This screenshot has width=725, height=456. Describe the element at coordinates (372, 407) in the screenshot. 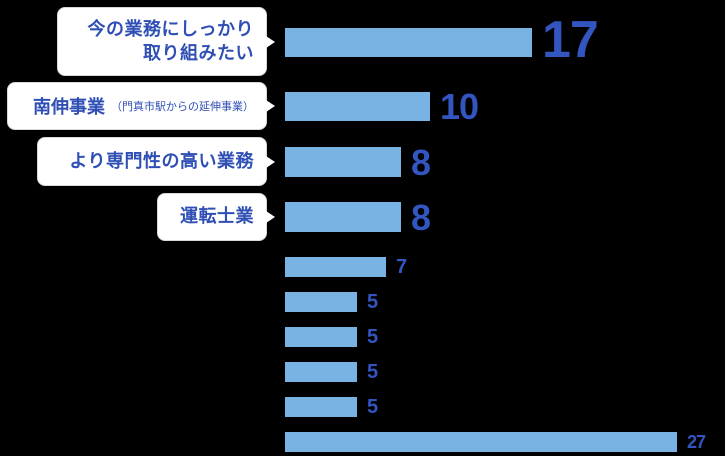

I see `value-label-9: 5` at that location.